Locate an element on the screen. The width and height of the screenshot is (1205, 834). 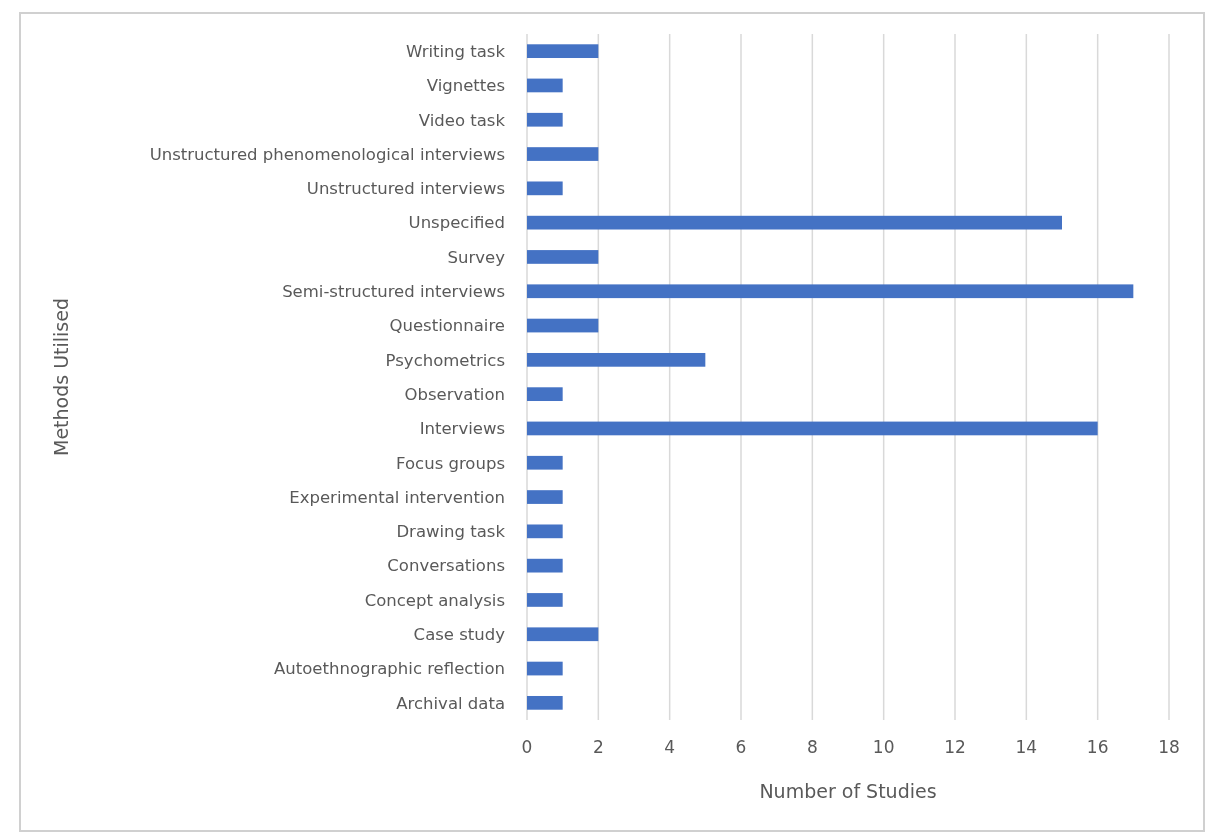
x-tick-label: 10 is located at coordinates (883, 747).